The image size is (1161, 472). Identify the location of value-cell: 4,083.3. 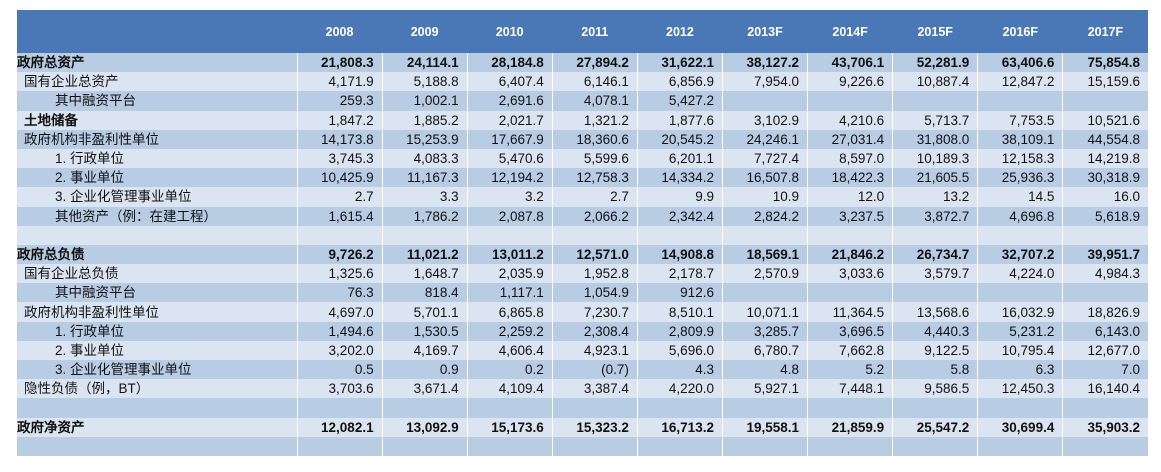
(424, 158).